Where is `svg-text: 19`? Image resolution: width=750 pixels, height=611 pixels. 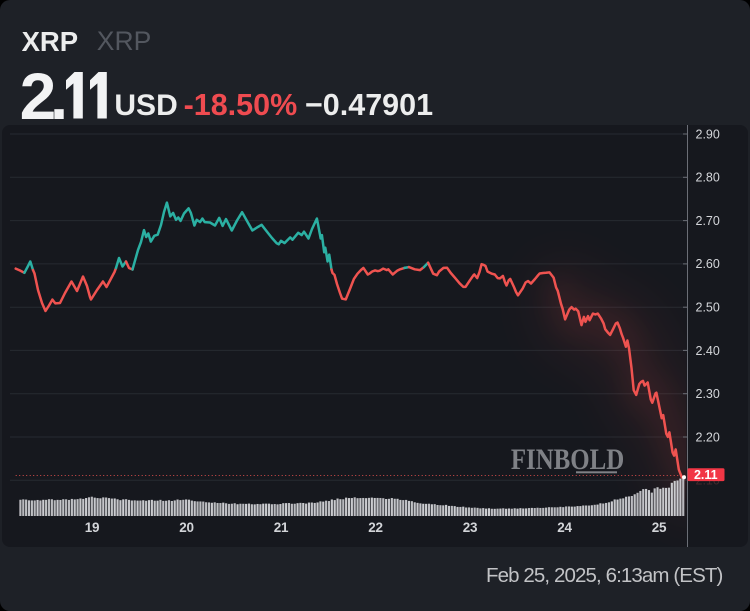
svg-text: 19 is located at coordinates (92, 527).